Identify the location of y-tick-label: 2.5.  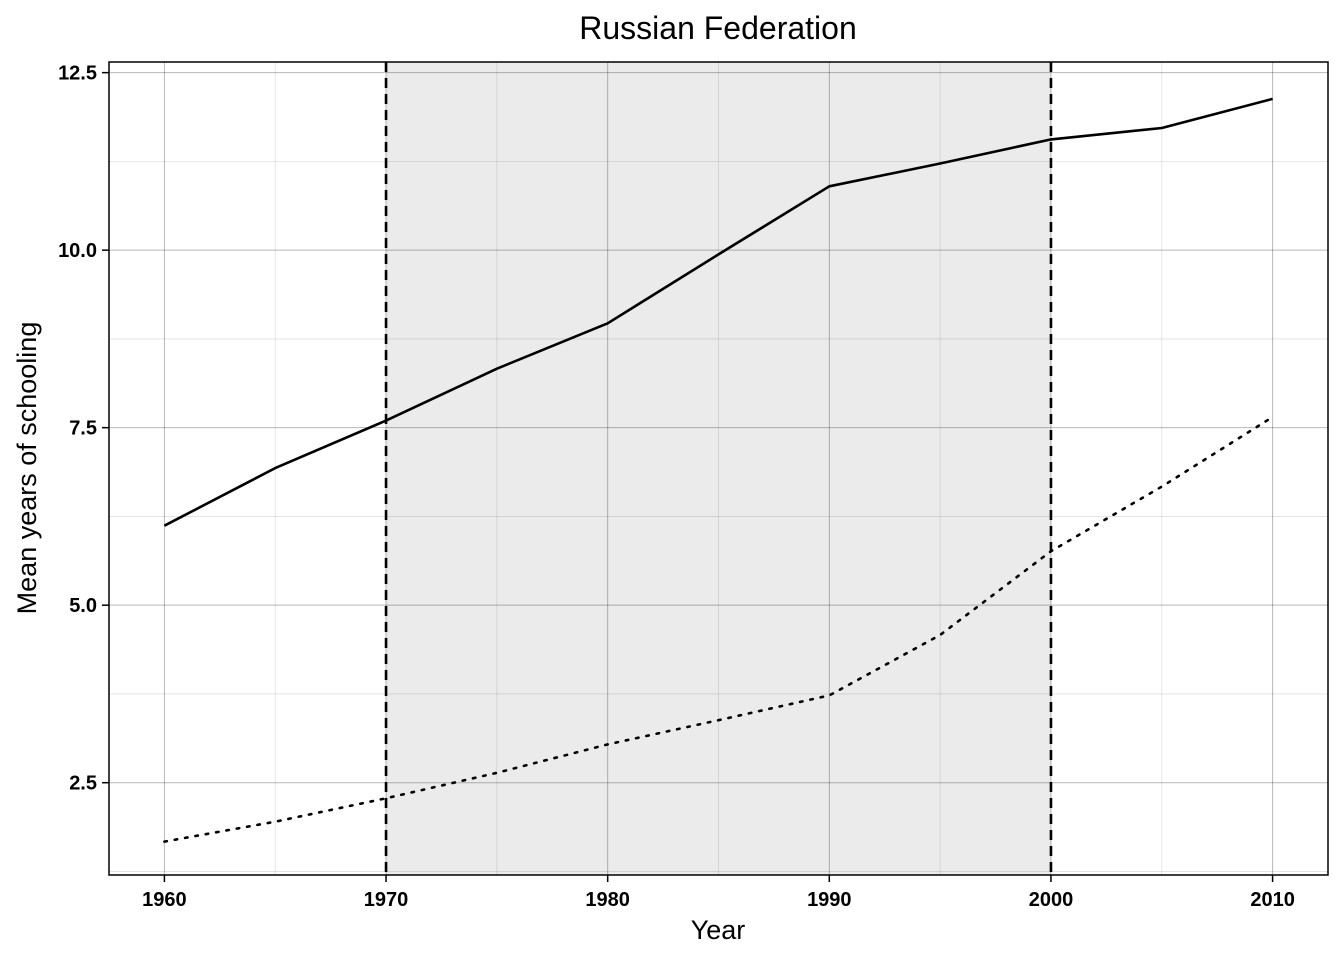
(83, 784).